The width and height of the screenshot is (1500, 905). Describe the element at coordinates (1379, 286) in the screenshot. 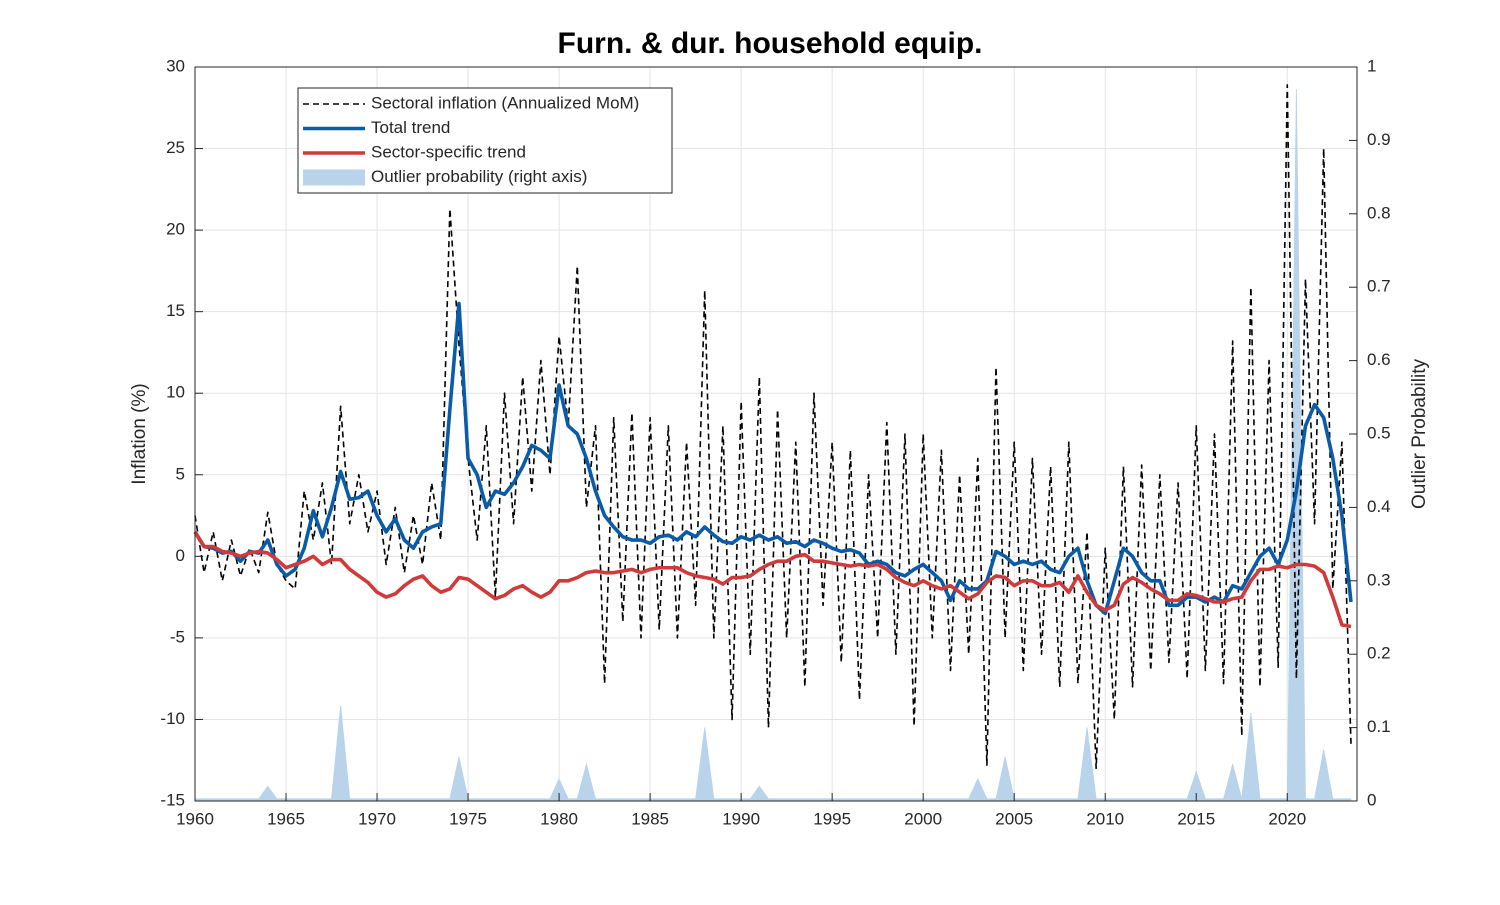

I see `y2-tick-label: 0.7` at that location.